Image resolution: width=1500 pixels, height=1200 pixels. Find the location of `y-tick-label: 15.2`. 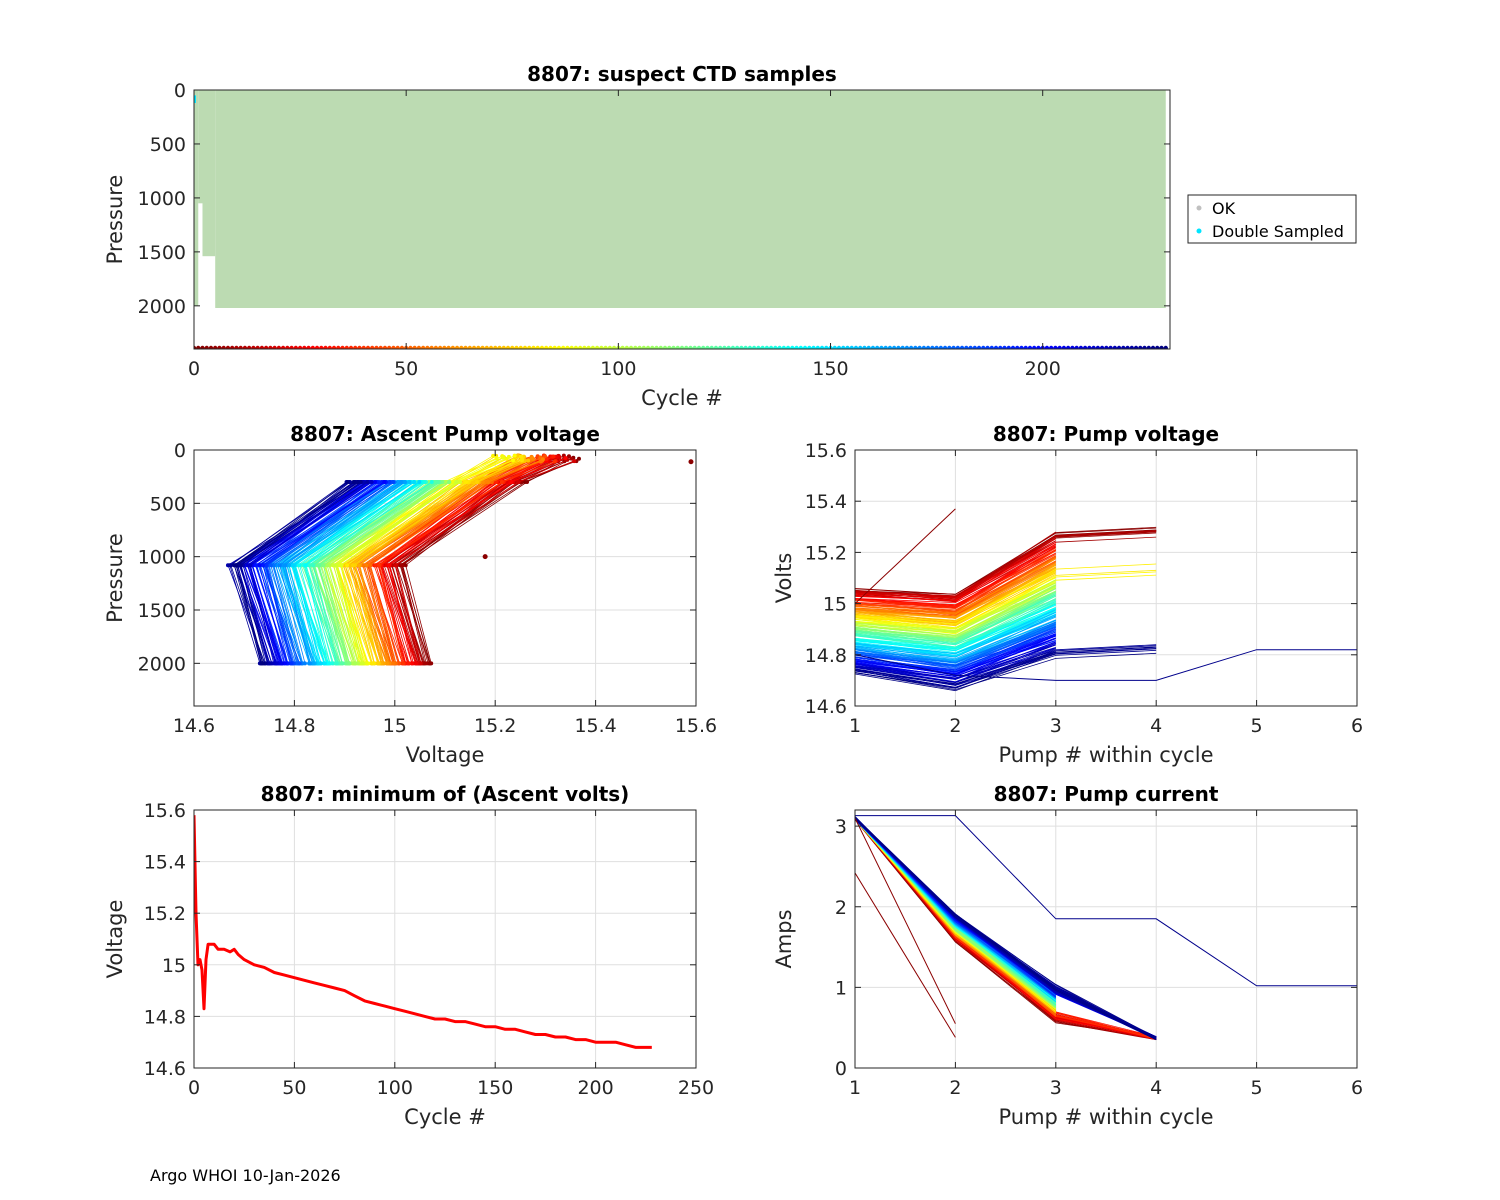

y-tick-label: 15.2 is located at coordinates (826, 553).